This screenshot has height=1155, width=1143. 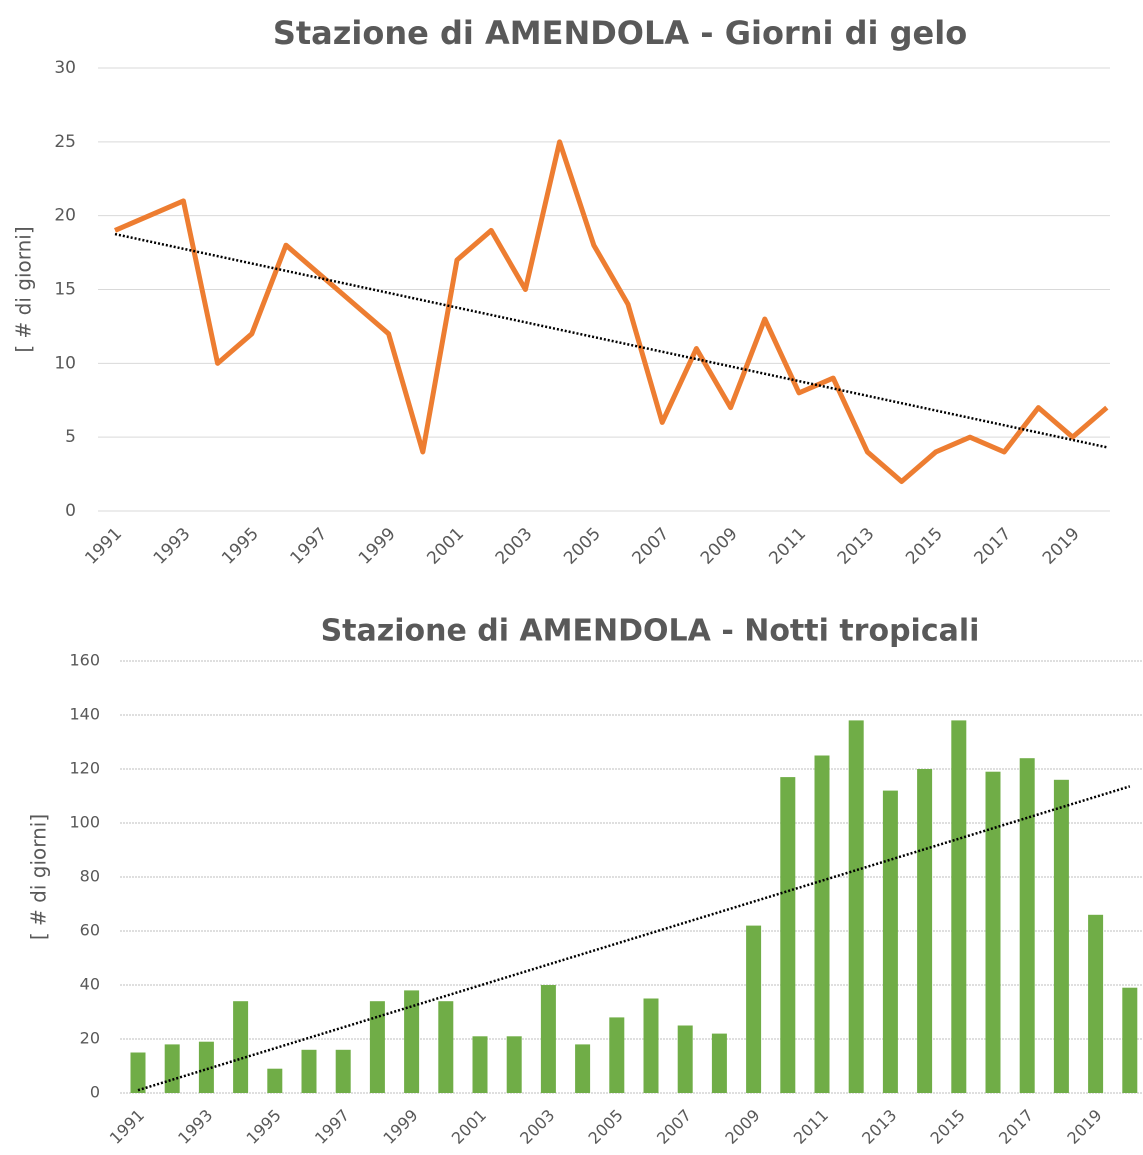 What do you see at coordinates (90, 984) in the screenshot?
I see `y-tick-label: 40` at bounding box center [90, 984].